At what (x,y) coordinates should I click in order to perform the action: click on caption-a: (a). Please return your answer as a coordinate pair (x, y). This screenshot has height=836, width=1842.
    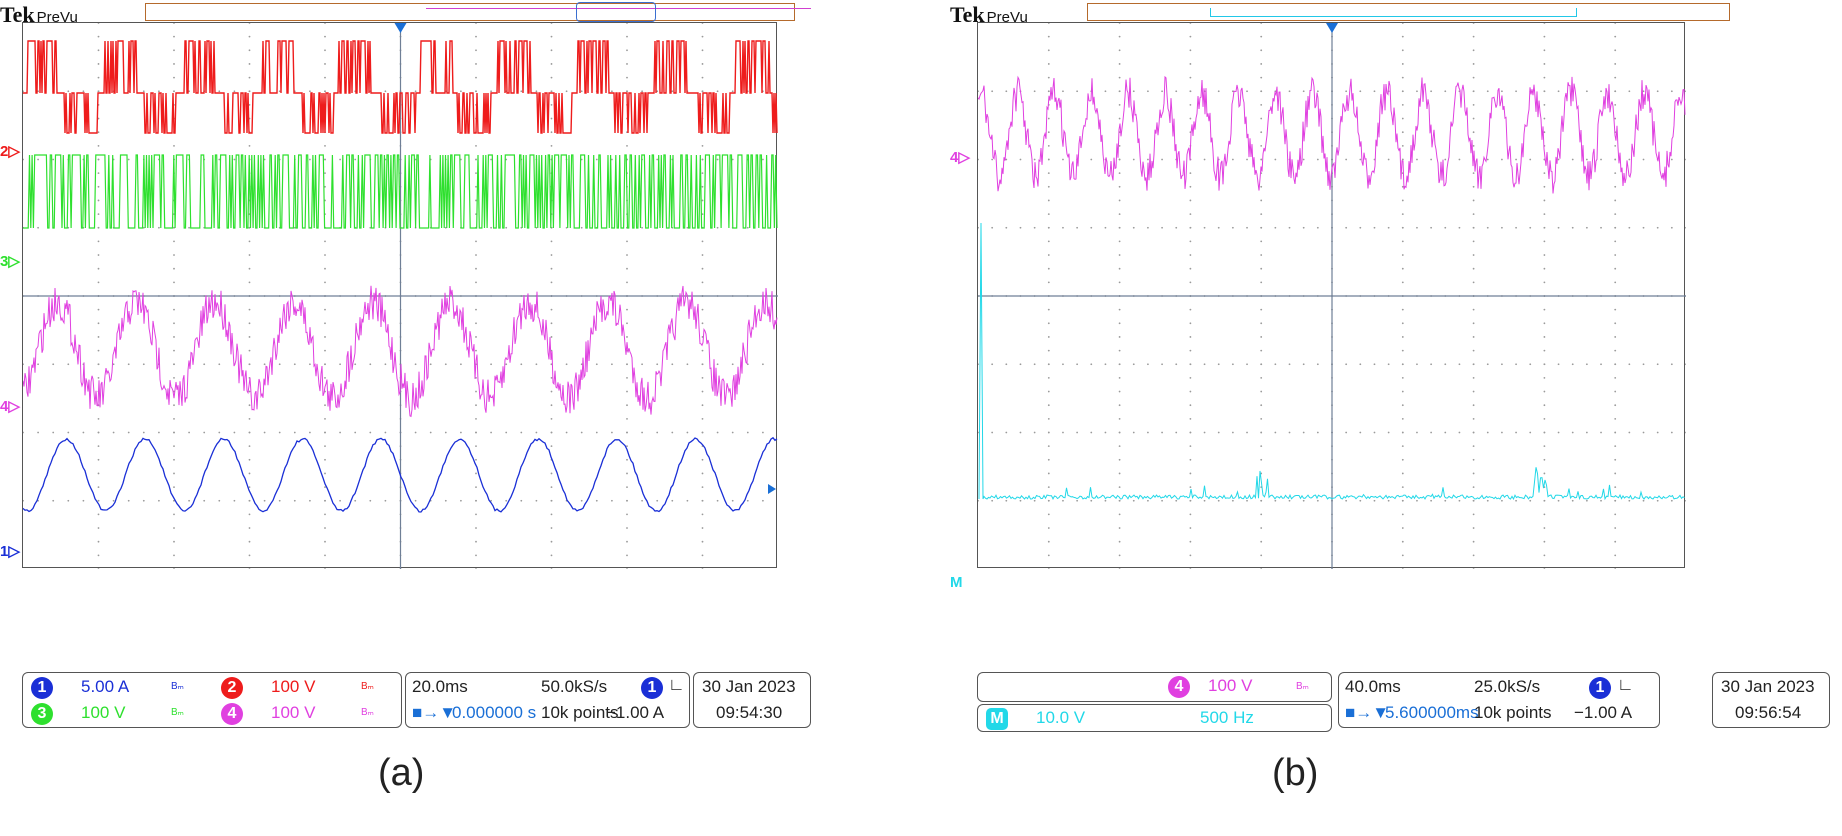
    Looking at the image, I should click on (401, 773).